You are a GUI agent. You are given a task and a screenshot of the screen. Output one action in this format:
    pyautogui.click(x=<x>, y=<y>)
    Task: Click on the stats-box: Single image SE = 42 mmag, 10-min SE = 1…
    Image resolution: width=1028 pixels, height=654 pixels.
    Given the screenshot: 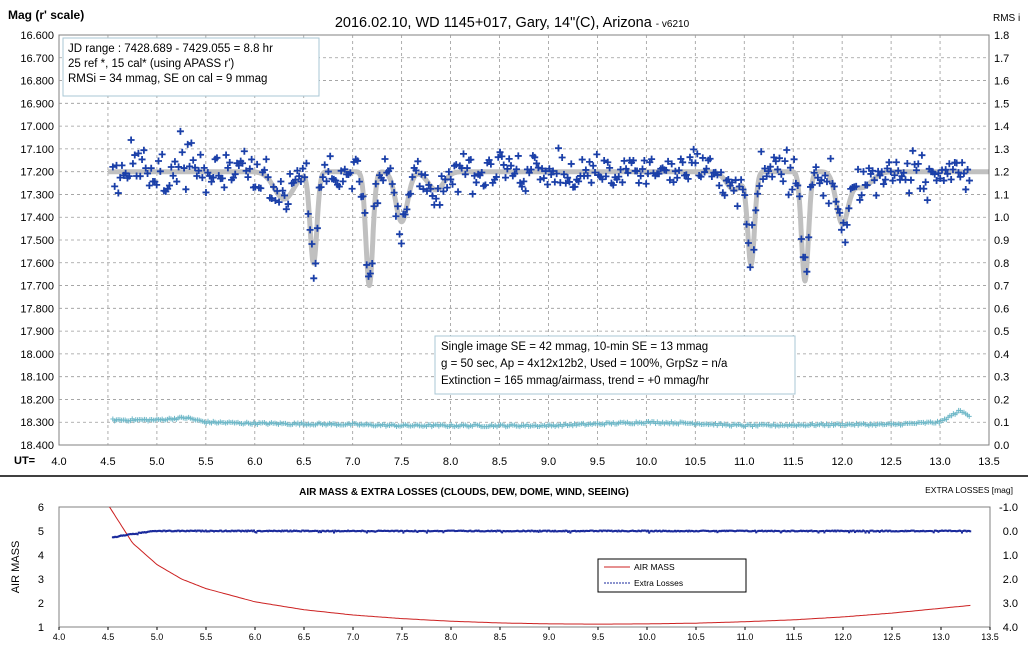 What is the action you would take?
    pyautogui.click(x=615, y=365)
    